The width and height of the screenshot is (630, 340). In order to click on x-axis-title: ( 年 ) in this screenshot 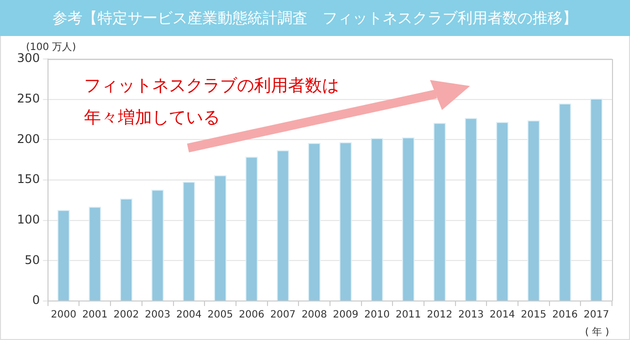, I will do `click(597, 332)`.